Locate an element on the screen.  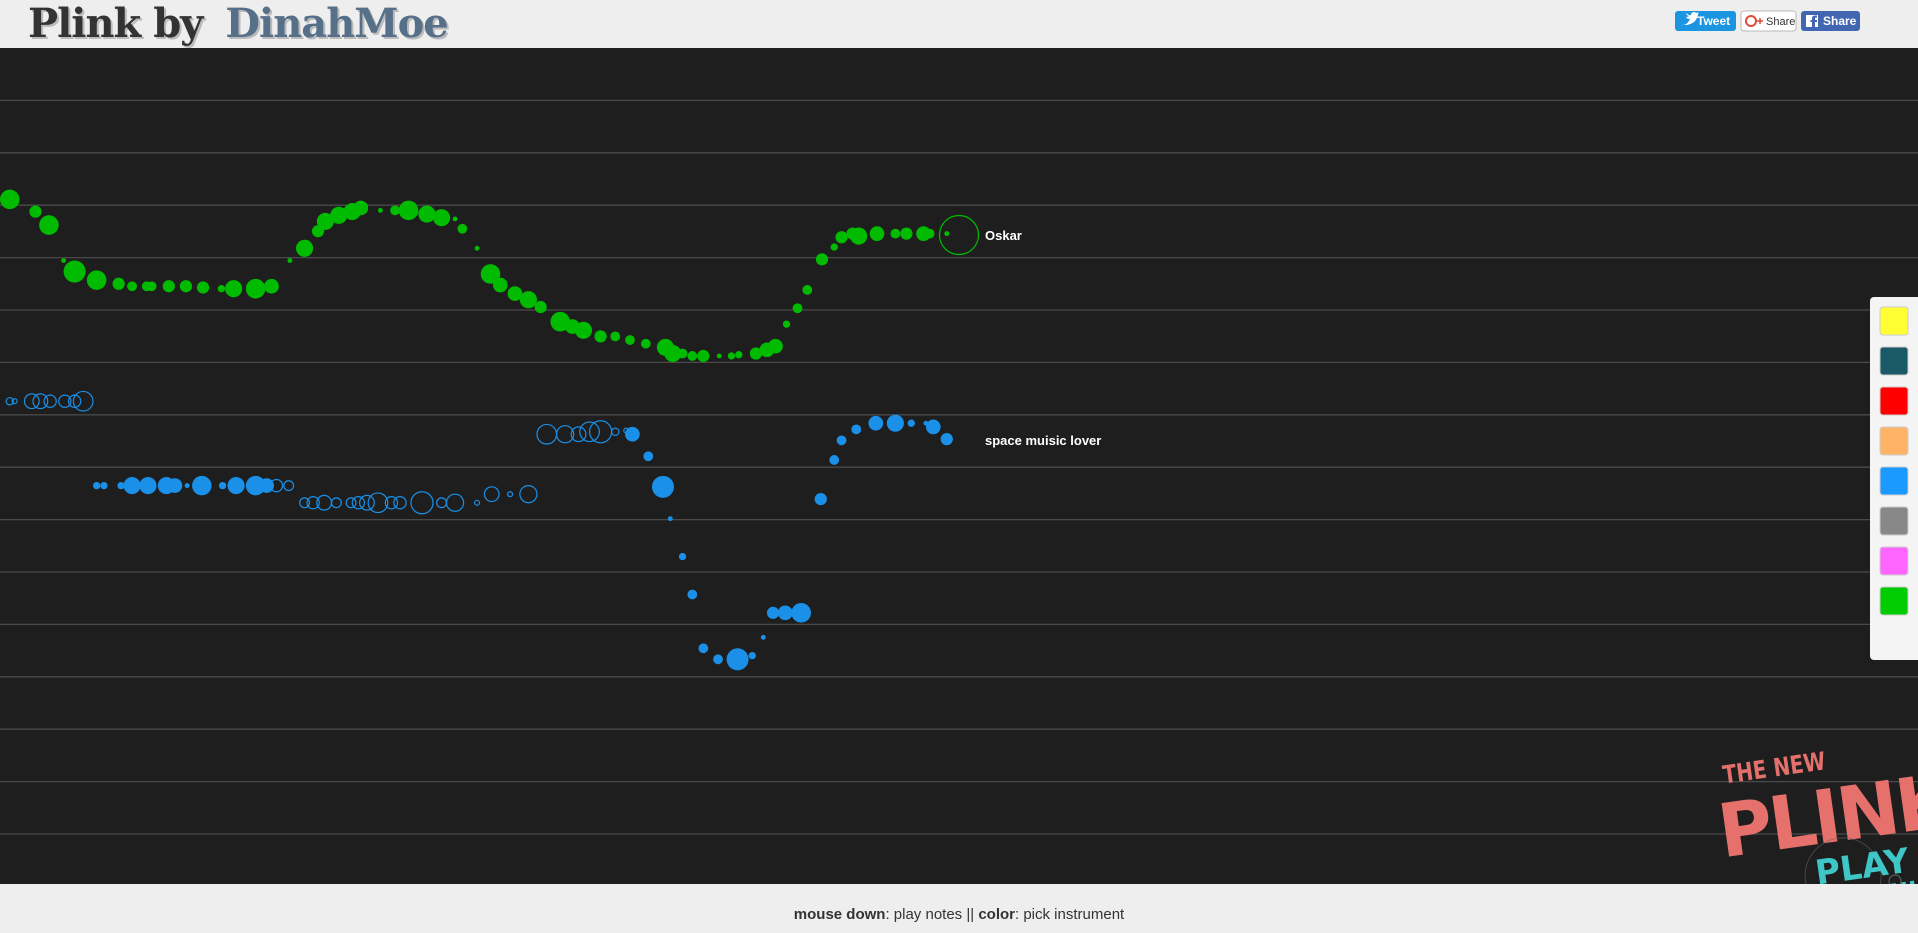
gplus-button: Share is located at coordinates (1768, 21).